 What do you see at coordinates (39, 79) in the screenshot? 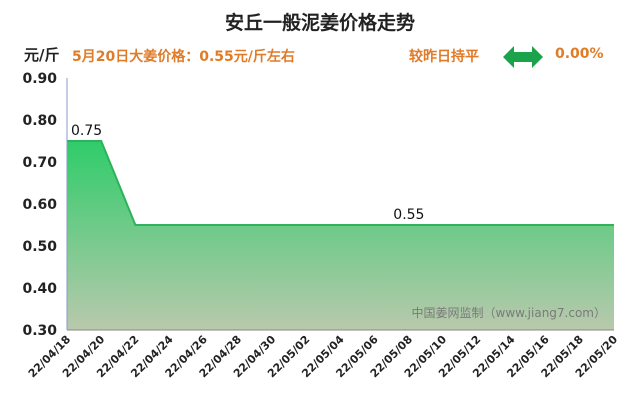
I see `y-tick-label: 0.90` at bounding box center [39, 79].